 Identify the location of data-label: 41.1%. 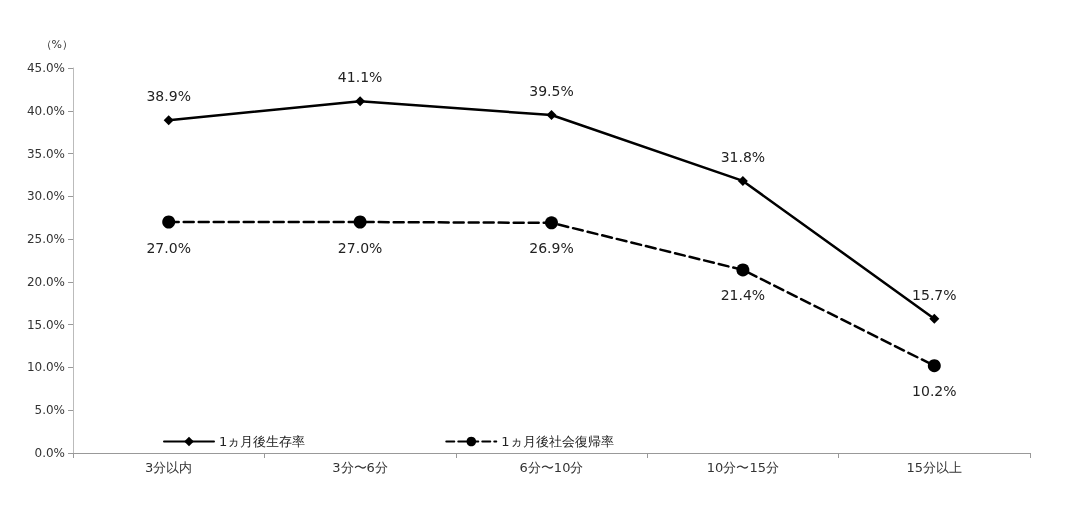
(360, 77).